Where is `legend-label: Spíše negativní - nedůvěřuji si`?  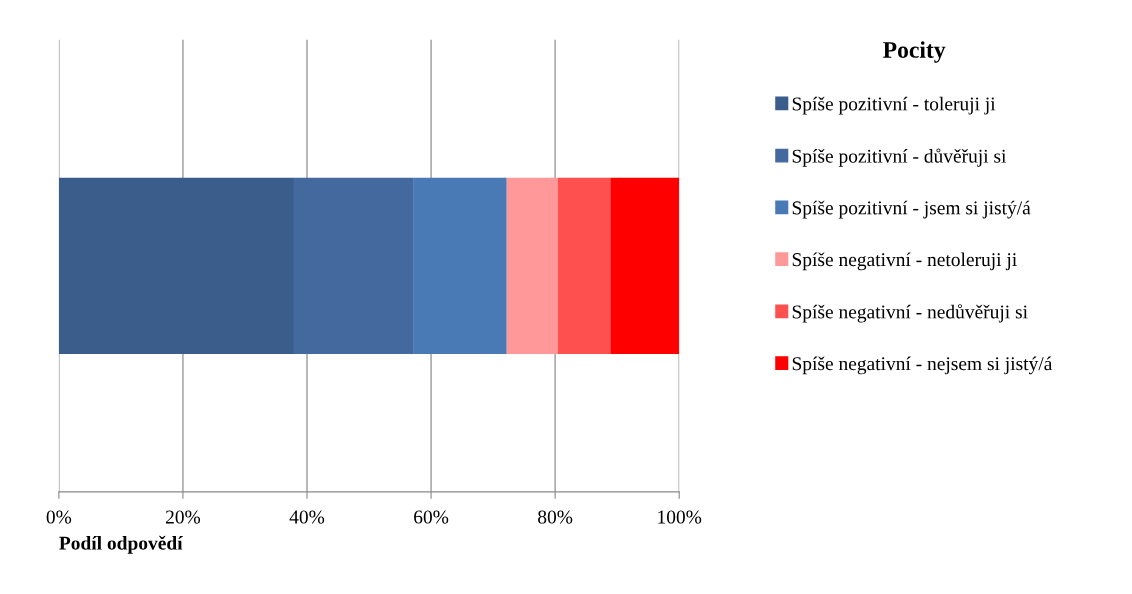 legend-label: Spíše negativní - nedůvěřuji si is located at coordinates (910, 313).